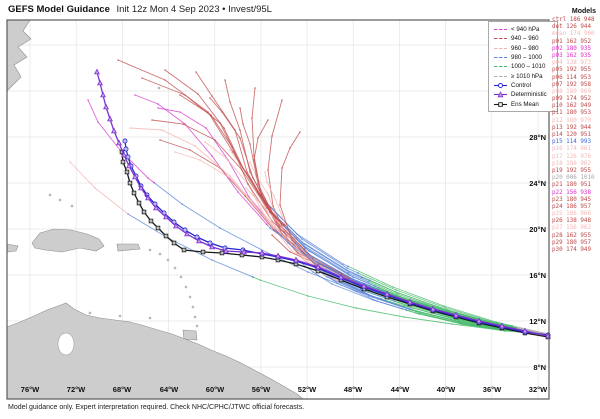 The image size is (600, 419). Describe the element at coordinates (524, 57) in the screenshot. I see `legend-item-3: 980 – 1000` at that location.